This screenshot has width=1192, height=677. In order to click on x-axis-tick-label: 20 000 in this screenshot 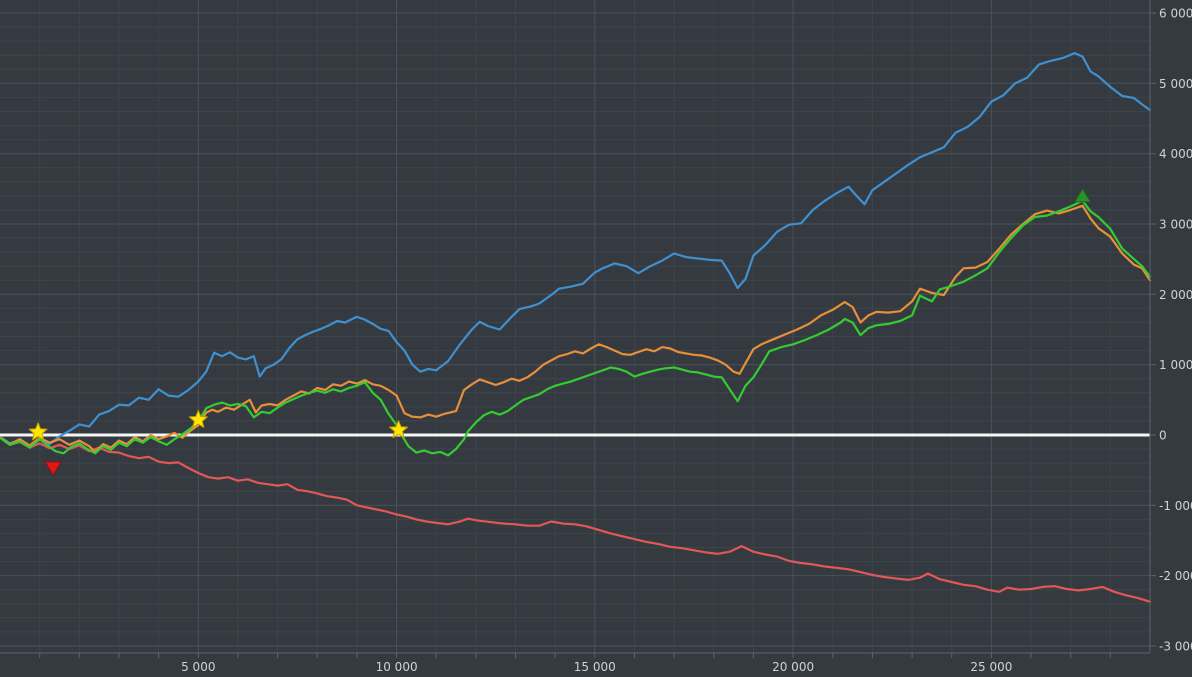, I will do `click(793, 667)`.